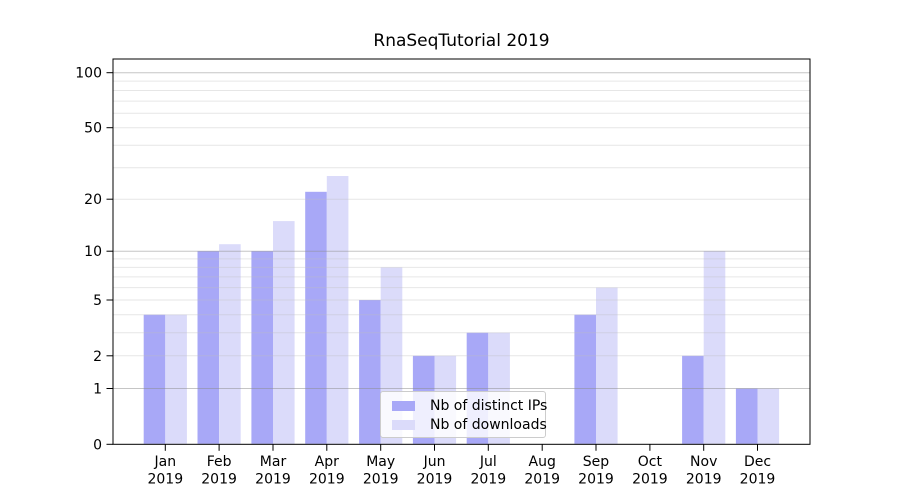  I want to click on x-tick-label-month: Jul, so click(488, 462).